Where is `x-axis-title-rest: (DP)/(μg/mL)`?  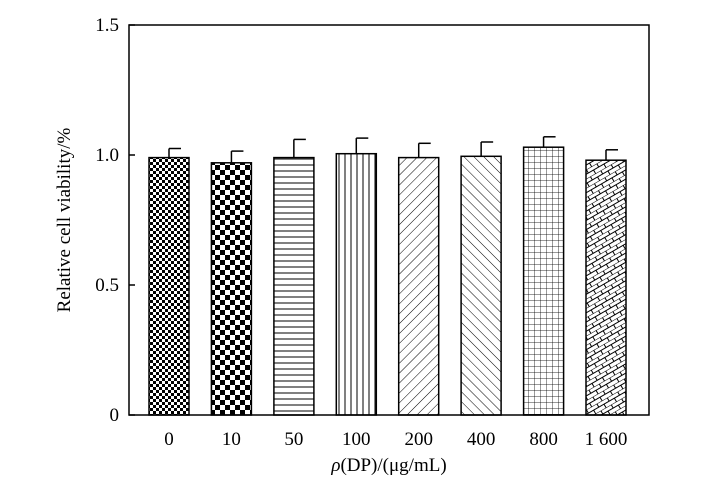 x-axis-title-rest: (DP)/(μg/mL) is located at coordinates (393, 465).